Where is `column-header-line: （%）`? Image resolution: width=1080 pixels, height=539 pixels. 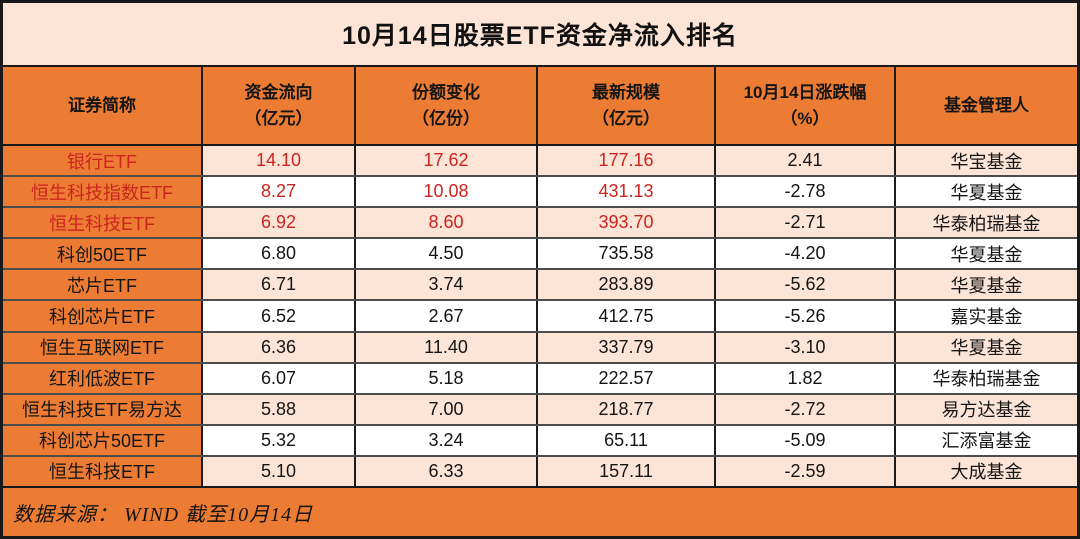
column-header-line: （%） is located at coordinates (805, 118).